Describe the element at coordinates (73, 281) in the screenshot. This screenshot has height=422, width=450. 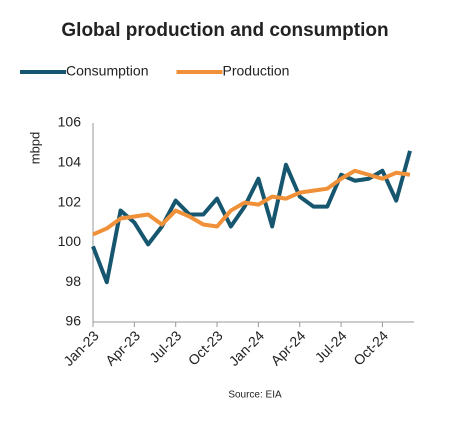
I see `y-tick-label: 98` at that location.